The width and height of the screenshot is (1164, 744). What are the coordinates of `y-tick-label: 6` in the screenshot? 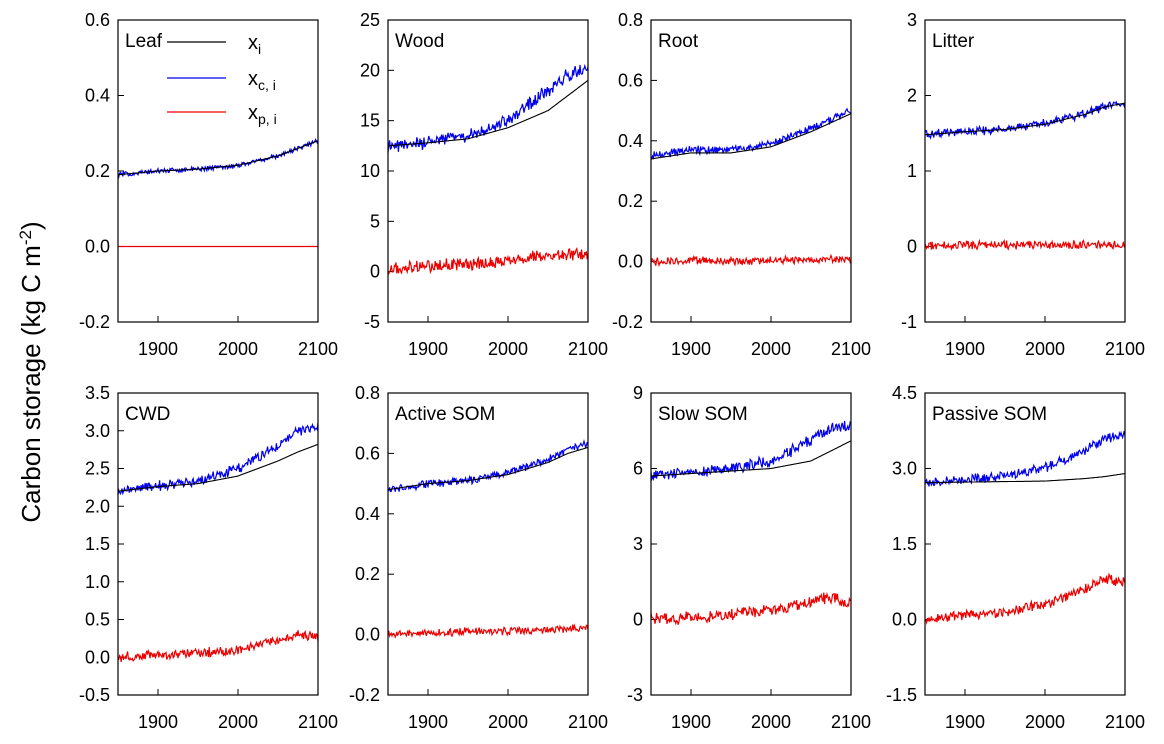 It's located at (638, 469).